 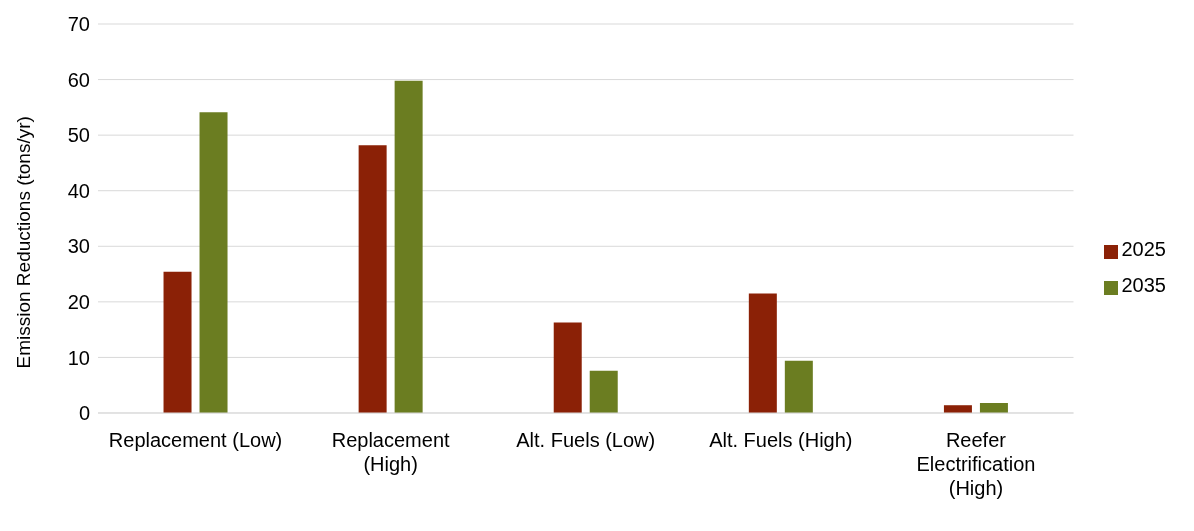 What do you see at coordinates (781, 440) in the screenshot?
I see `x-tick-label: Alt. Fuels (High)` at bounding box center [781, 440].